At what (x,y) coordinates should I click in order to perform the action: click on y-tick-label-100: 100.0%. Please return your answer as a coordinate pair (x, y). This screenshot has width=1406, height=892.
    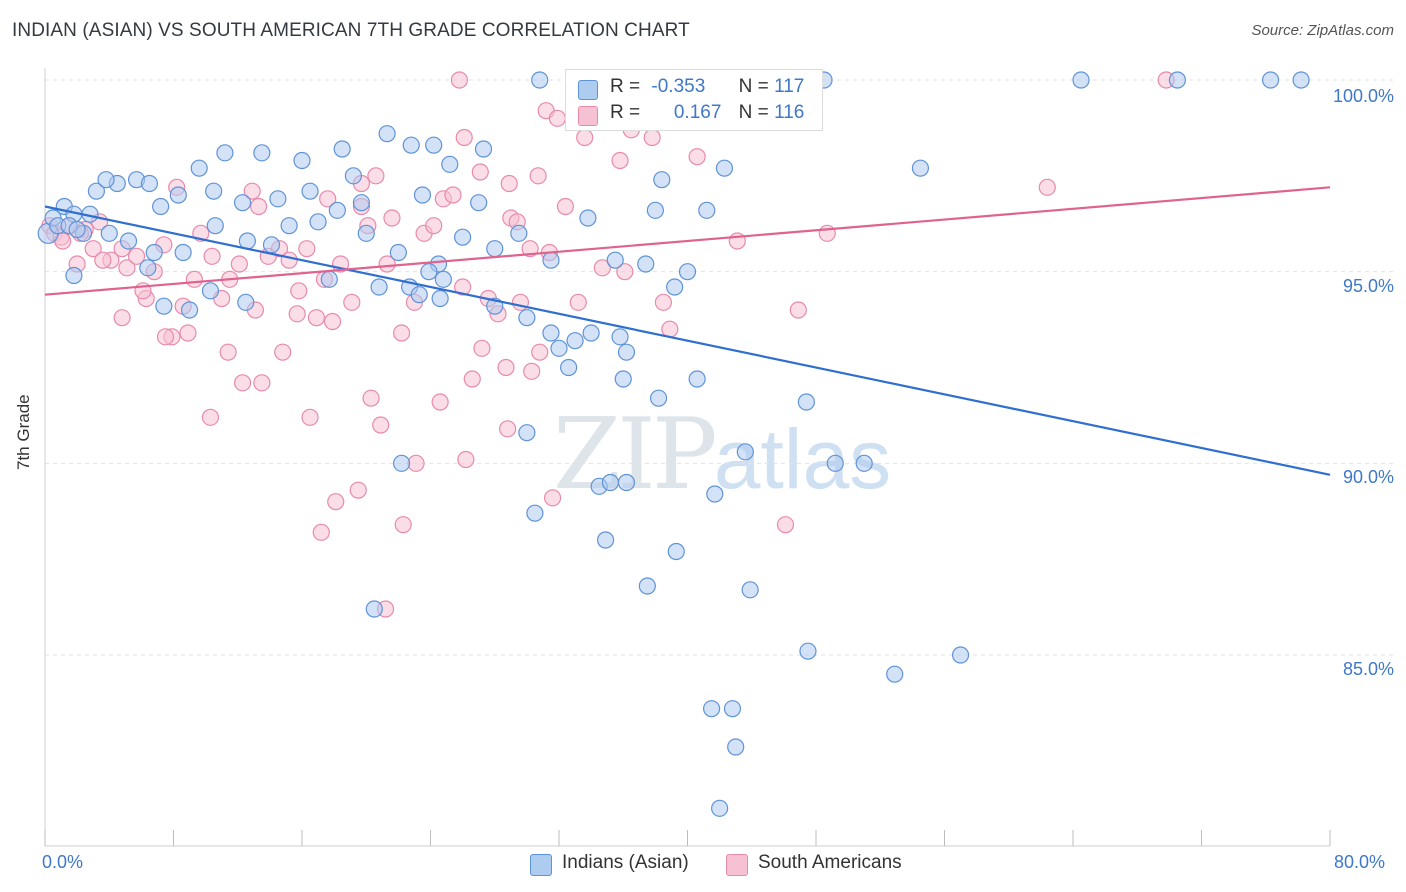
    Looking at the image, I should click on (1363, 96).